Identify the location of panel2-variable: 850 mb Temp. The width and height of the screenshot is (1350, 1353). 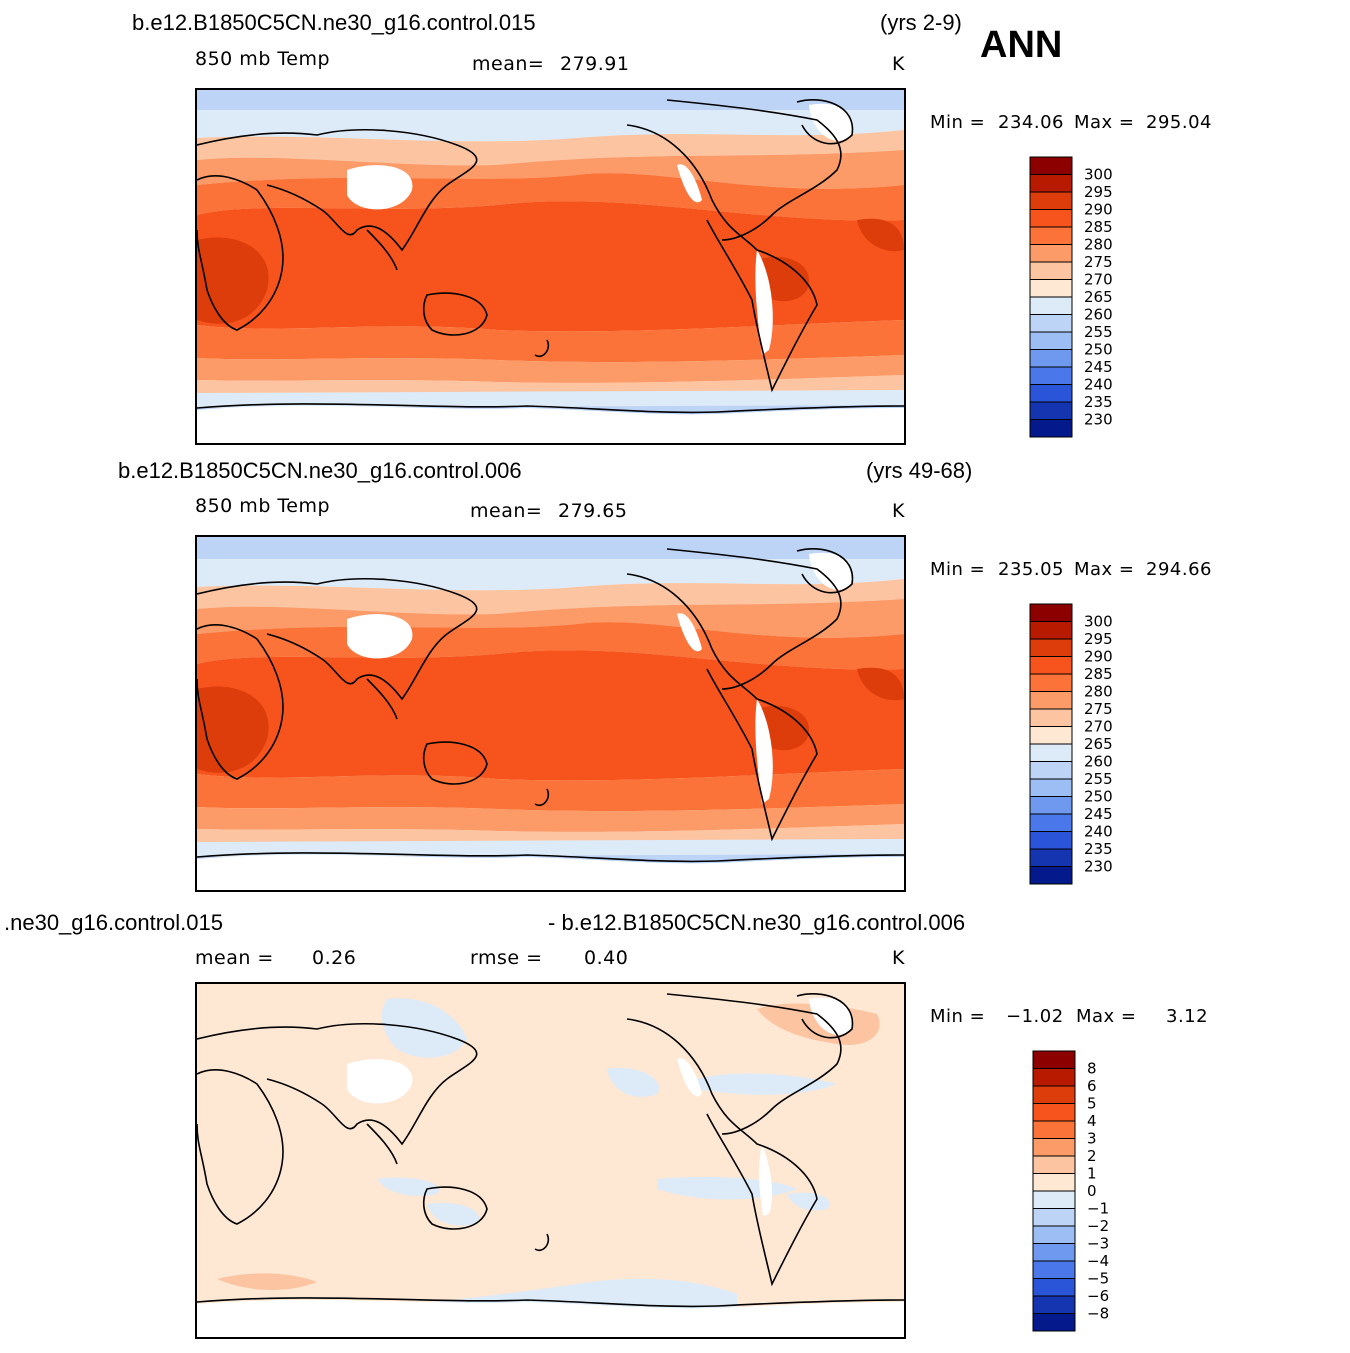
(263, 506).